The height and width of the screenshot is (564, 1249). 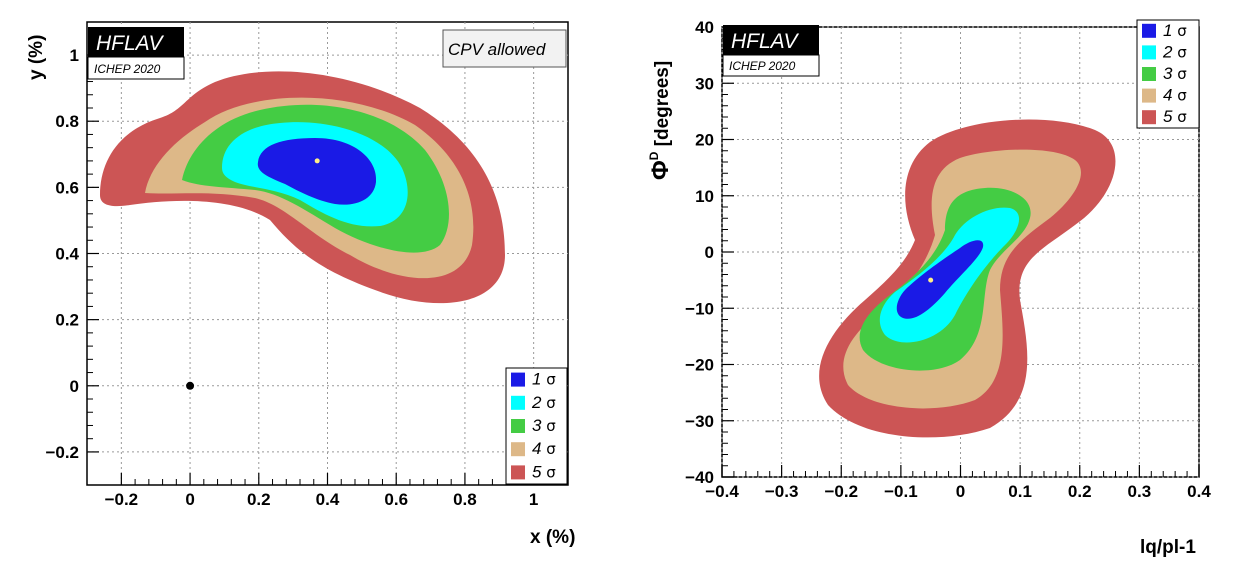 I want to click on right-x-tick-label: −0.2, so click(x=841, y=491).